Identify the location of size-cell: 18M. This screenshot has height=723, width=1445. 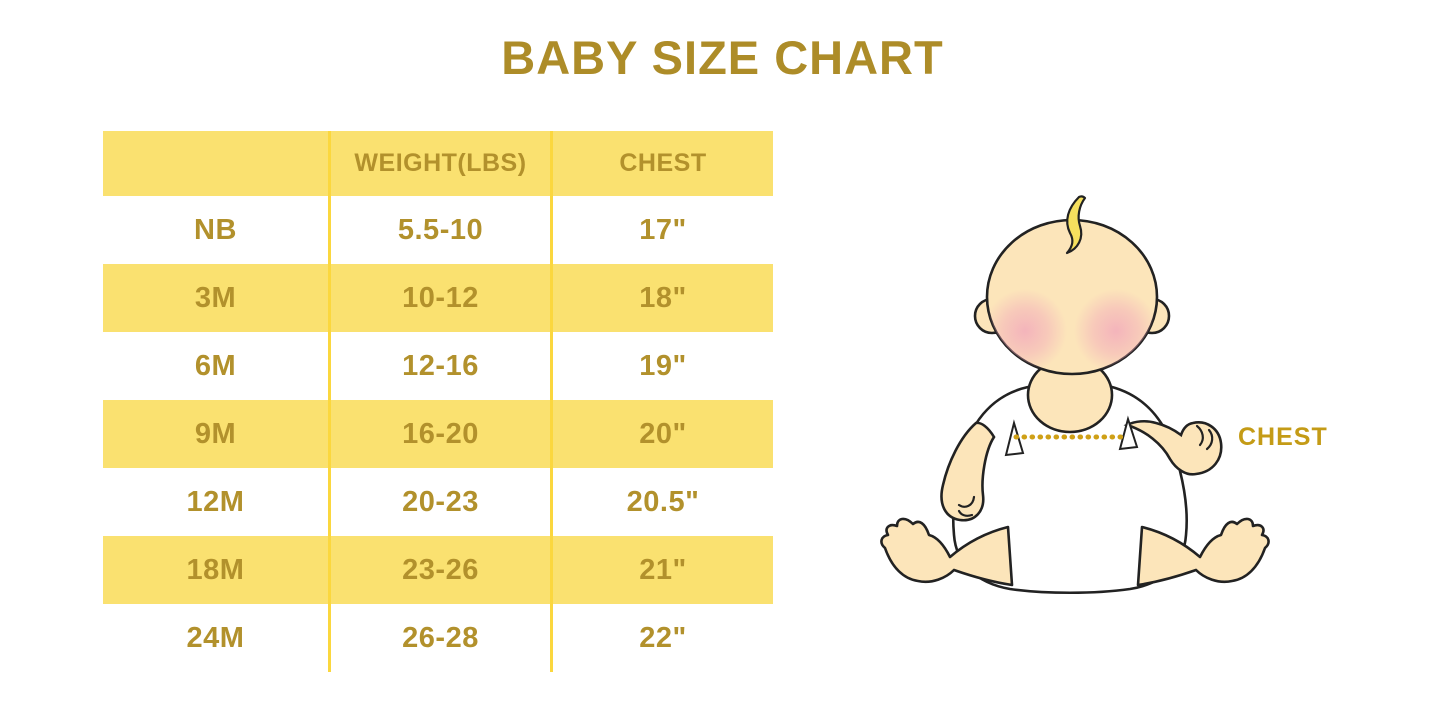
(215, 569).